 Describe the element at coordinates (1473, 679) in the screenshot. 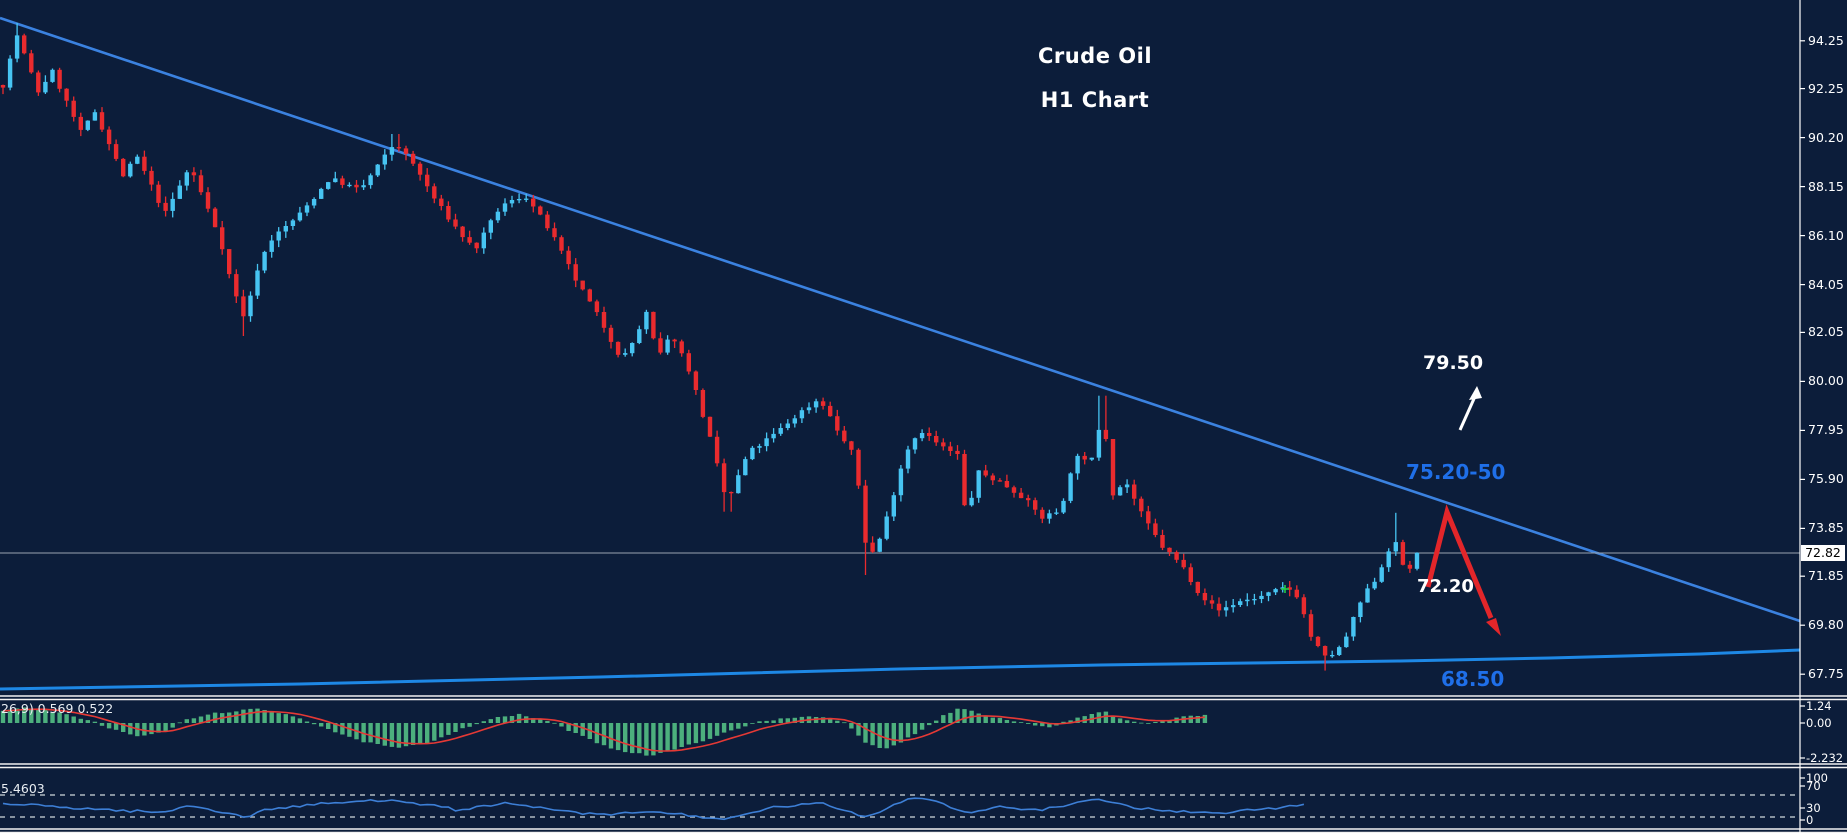

I see `annotation-support-level: 68.50` at that location.